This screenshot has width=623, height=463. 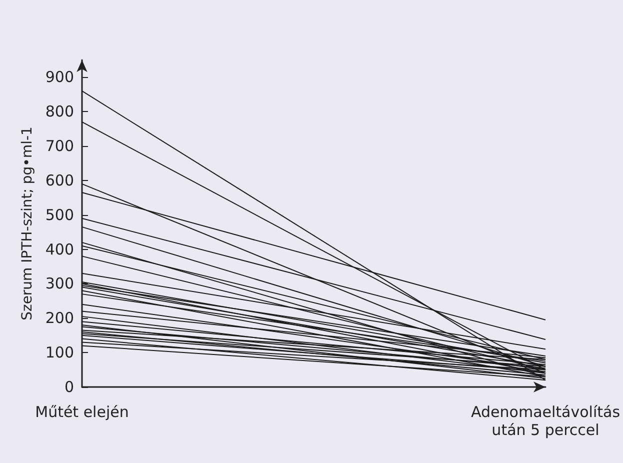 What do you see at coordinates (59, 180) in the screenshot?
I see `y-tick-label: 600` at bounding box center [59, 180].